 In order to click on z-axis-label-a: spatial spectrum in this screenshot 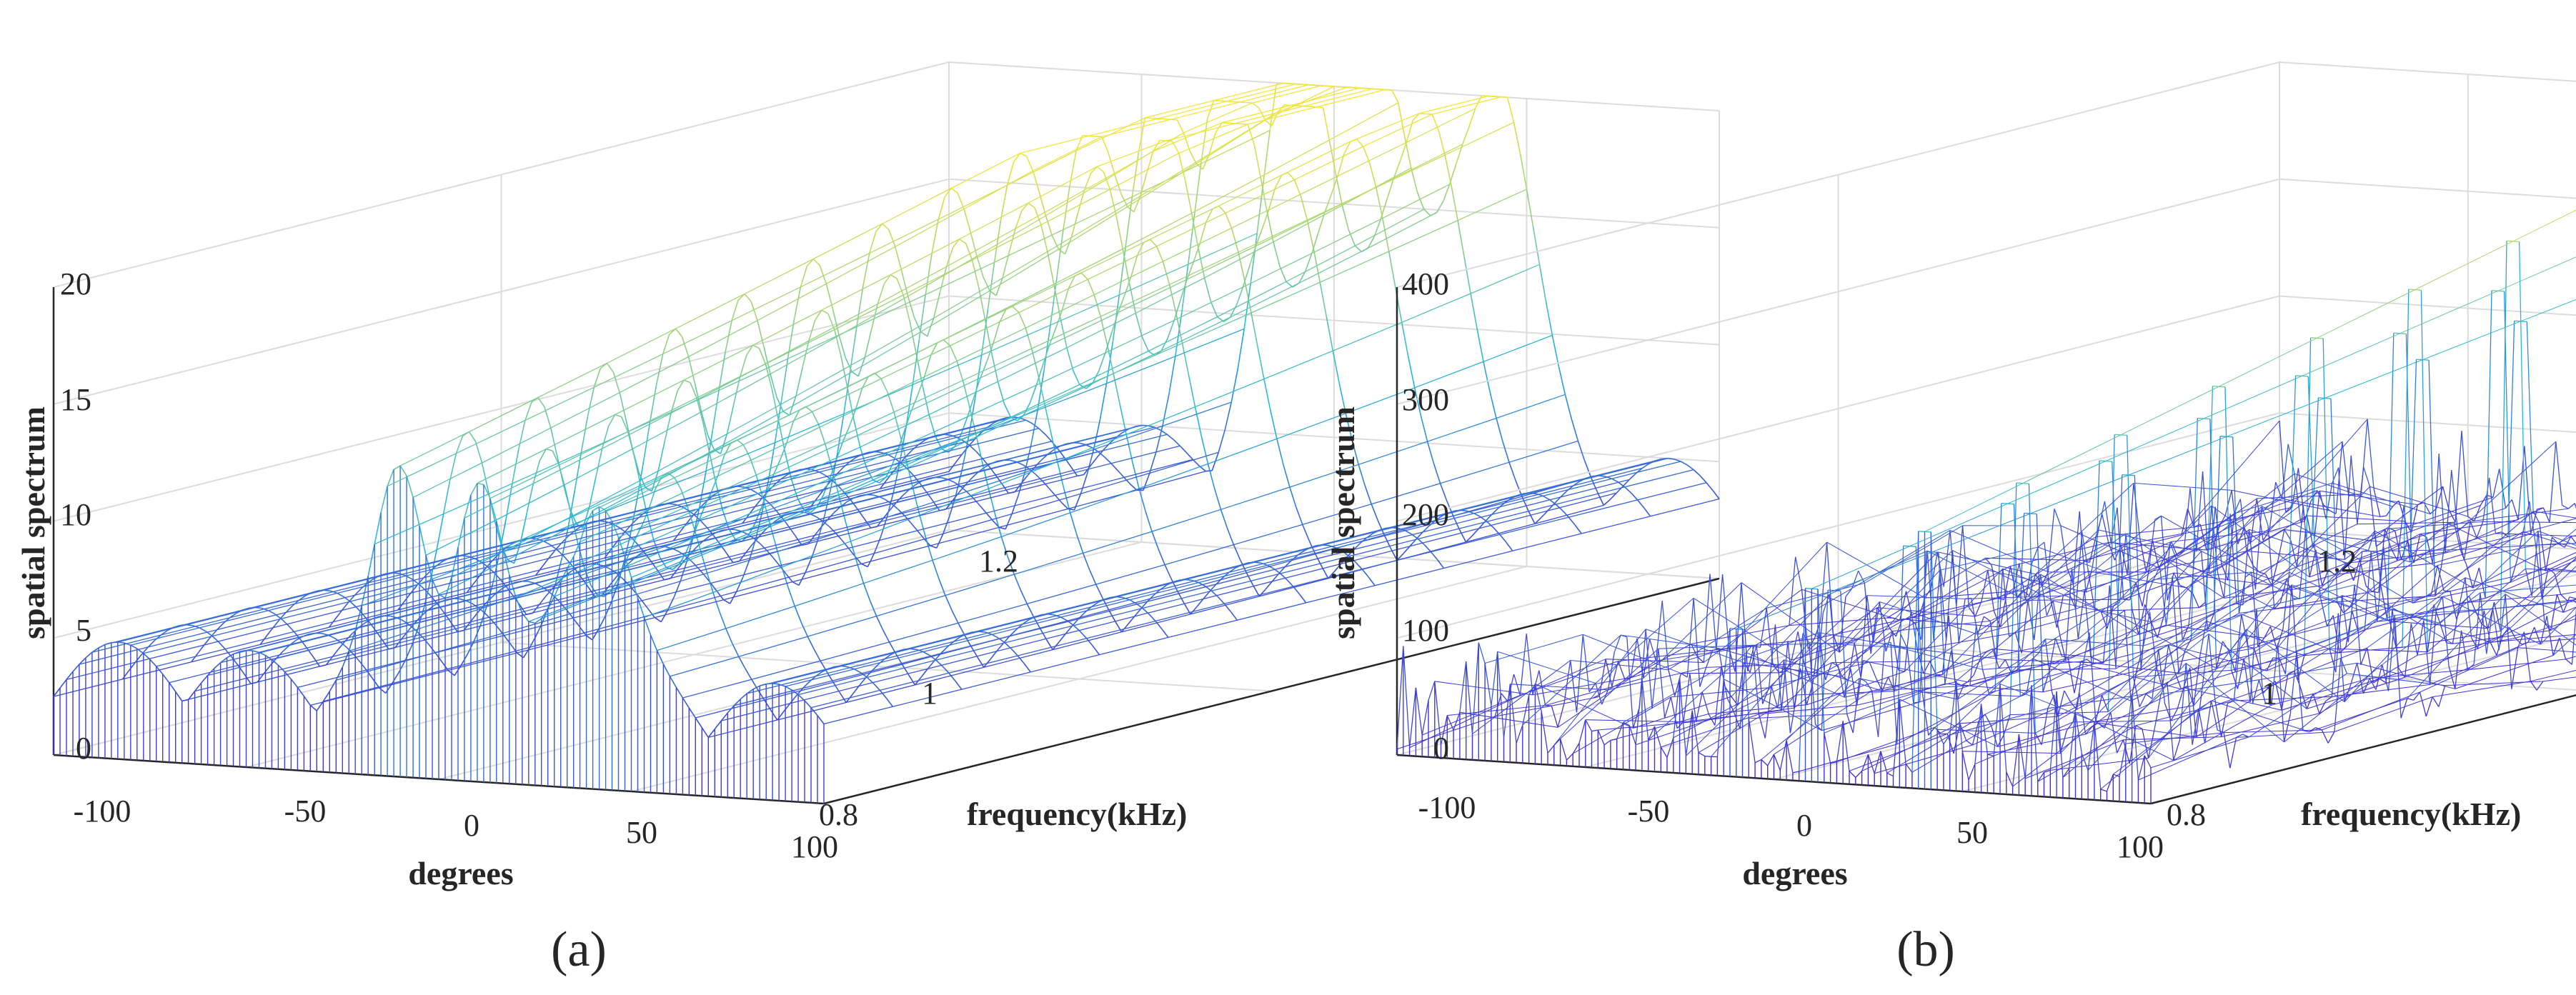, I will do `click(33, 522)`.